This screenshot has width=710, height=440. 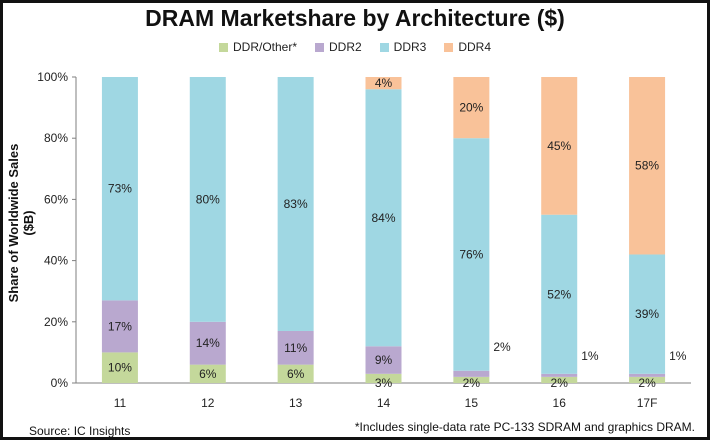 I want to click on data-label: 80%, so click(x=208, y=199).